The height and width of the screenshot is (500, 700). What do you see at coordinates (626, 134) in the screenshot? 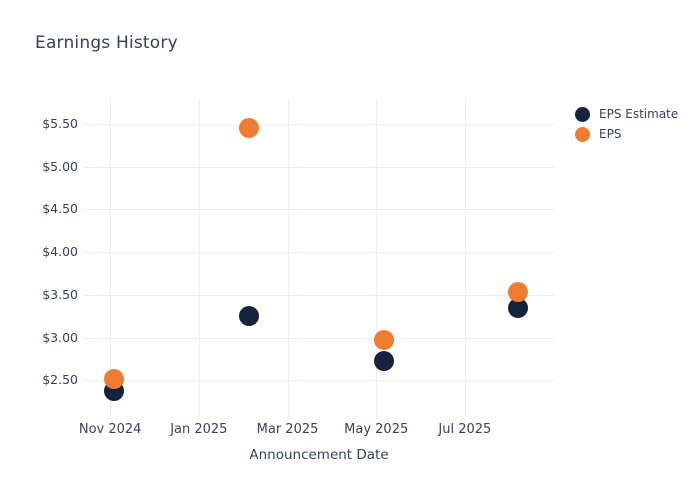
I see `legend-item-eps: EPS` at bounding box center [626, 134].